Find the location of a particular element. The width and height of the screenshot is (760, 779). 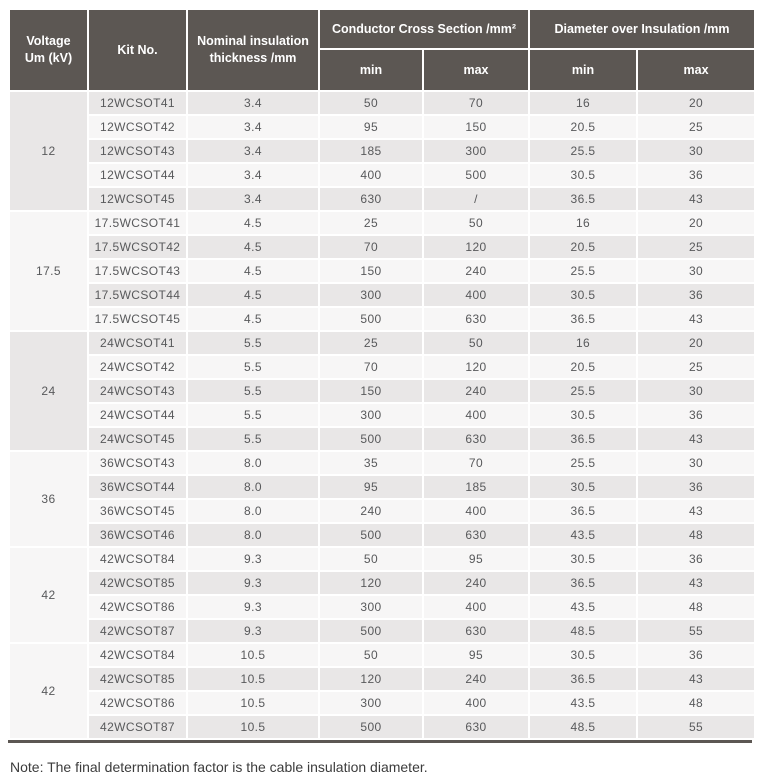

conductor-min-cell: 25 is located at coordinates (371, 223).